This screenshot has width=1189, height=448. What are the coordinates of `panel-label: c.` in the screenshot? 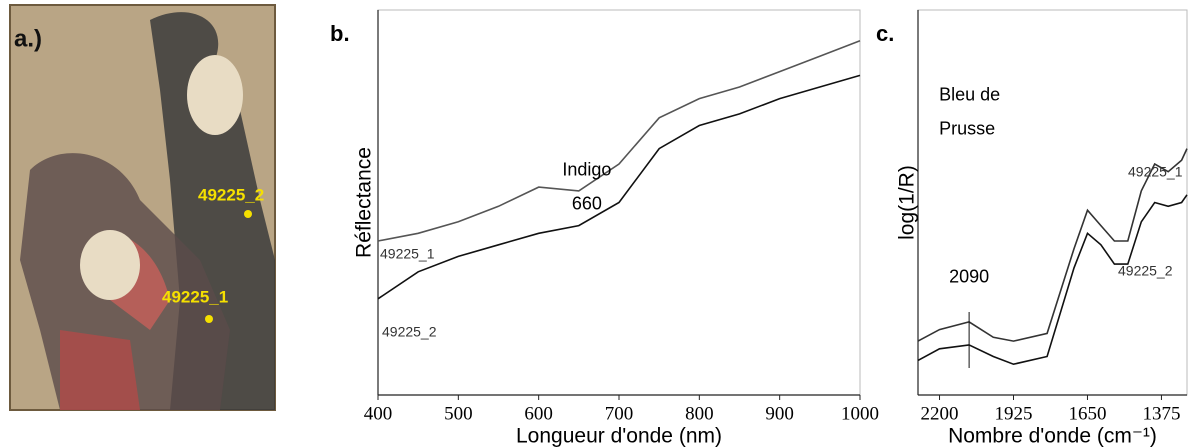 It's located at (885, 33).